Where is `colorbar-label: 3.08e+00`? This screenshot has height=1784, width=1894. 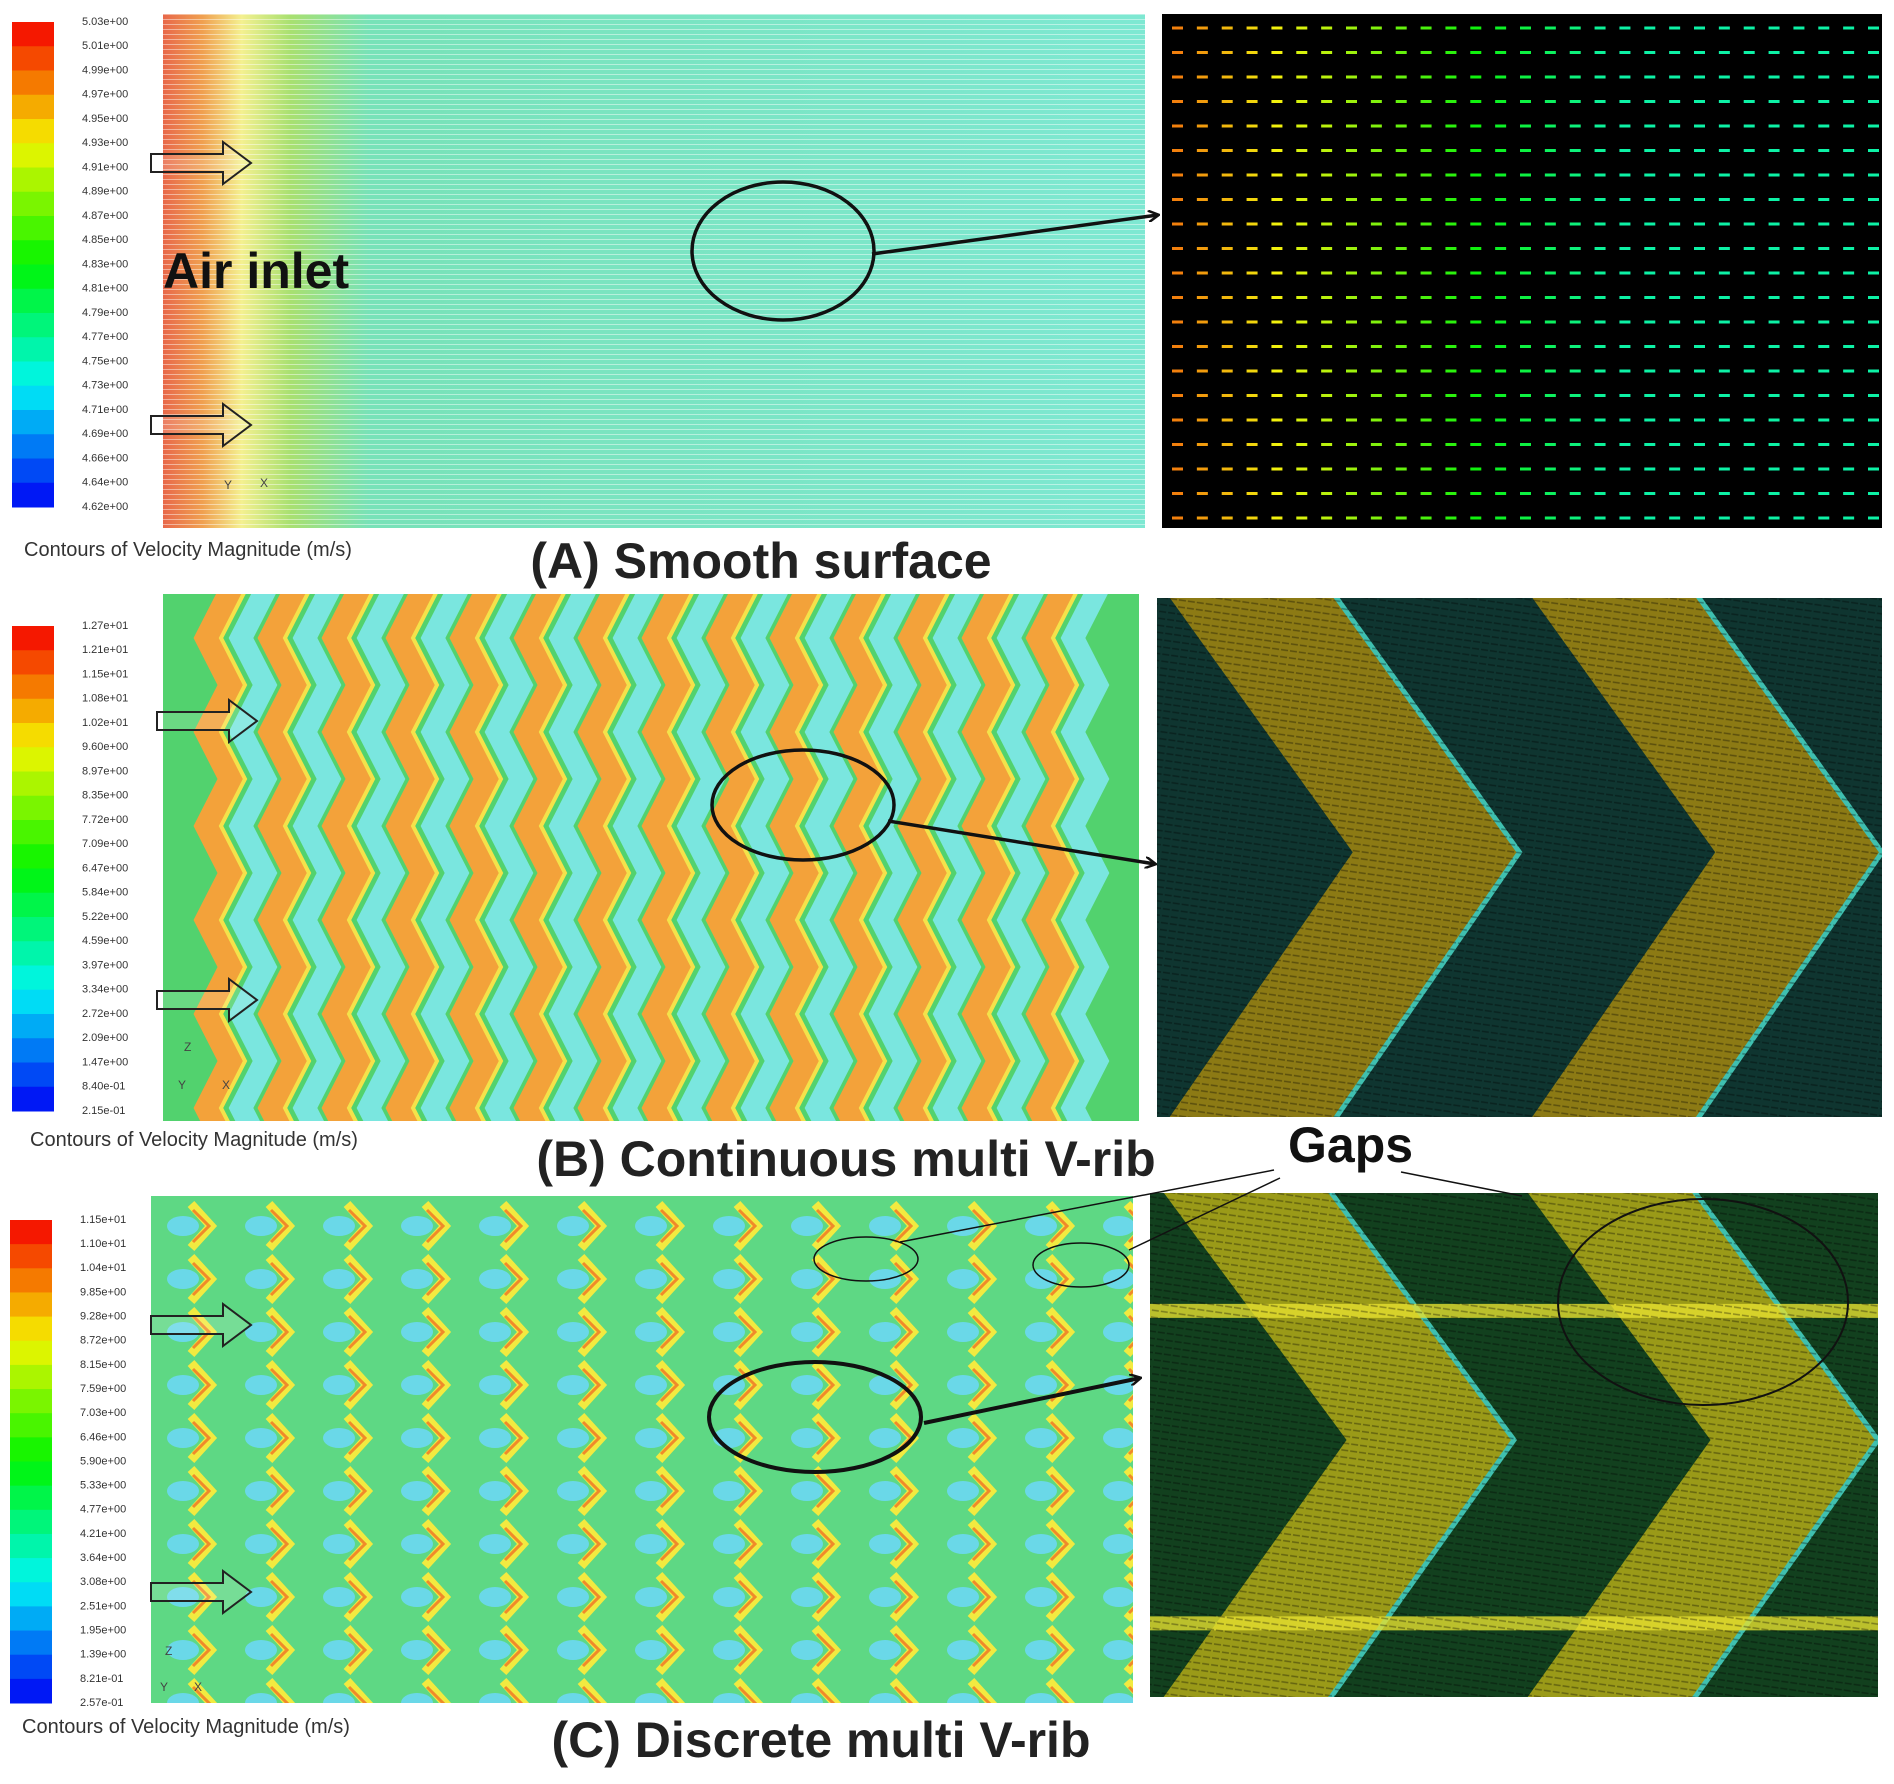
colorbar-label: 3.08e+00 is located at coordinates (103, 1582).